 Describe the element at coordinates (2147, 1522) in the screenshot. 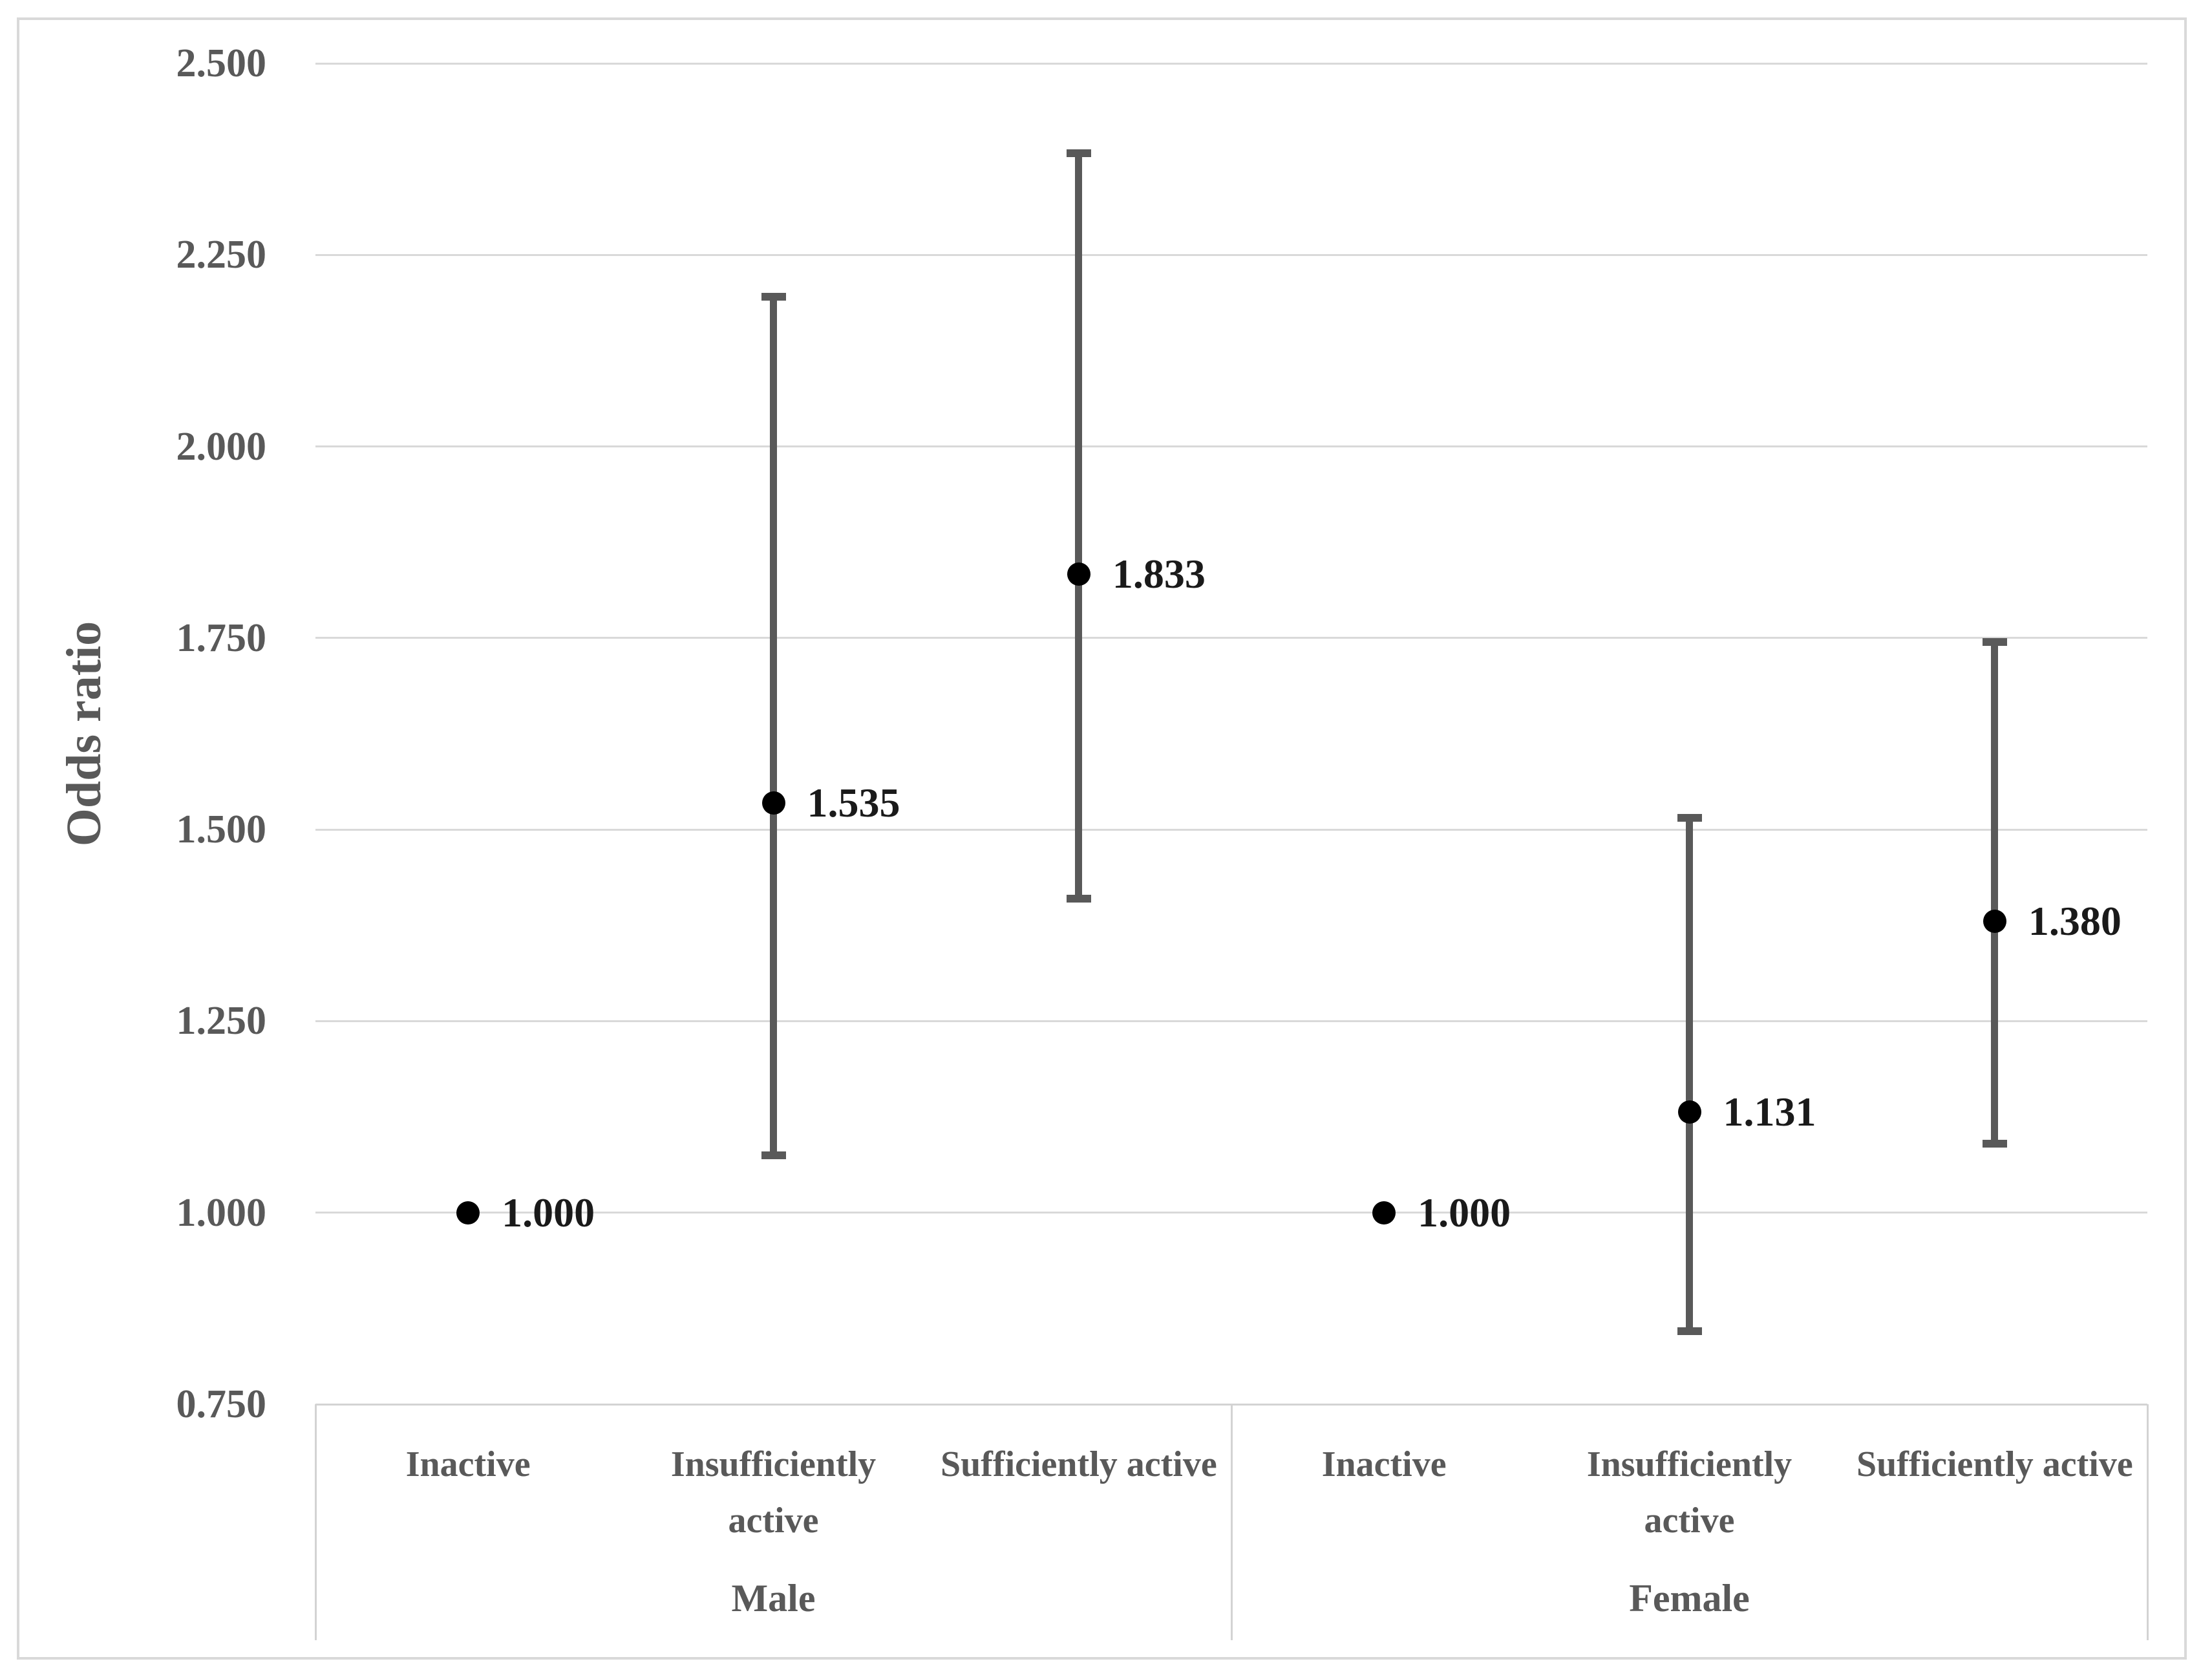

I see `table-right-border` at that location.